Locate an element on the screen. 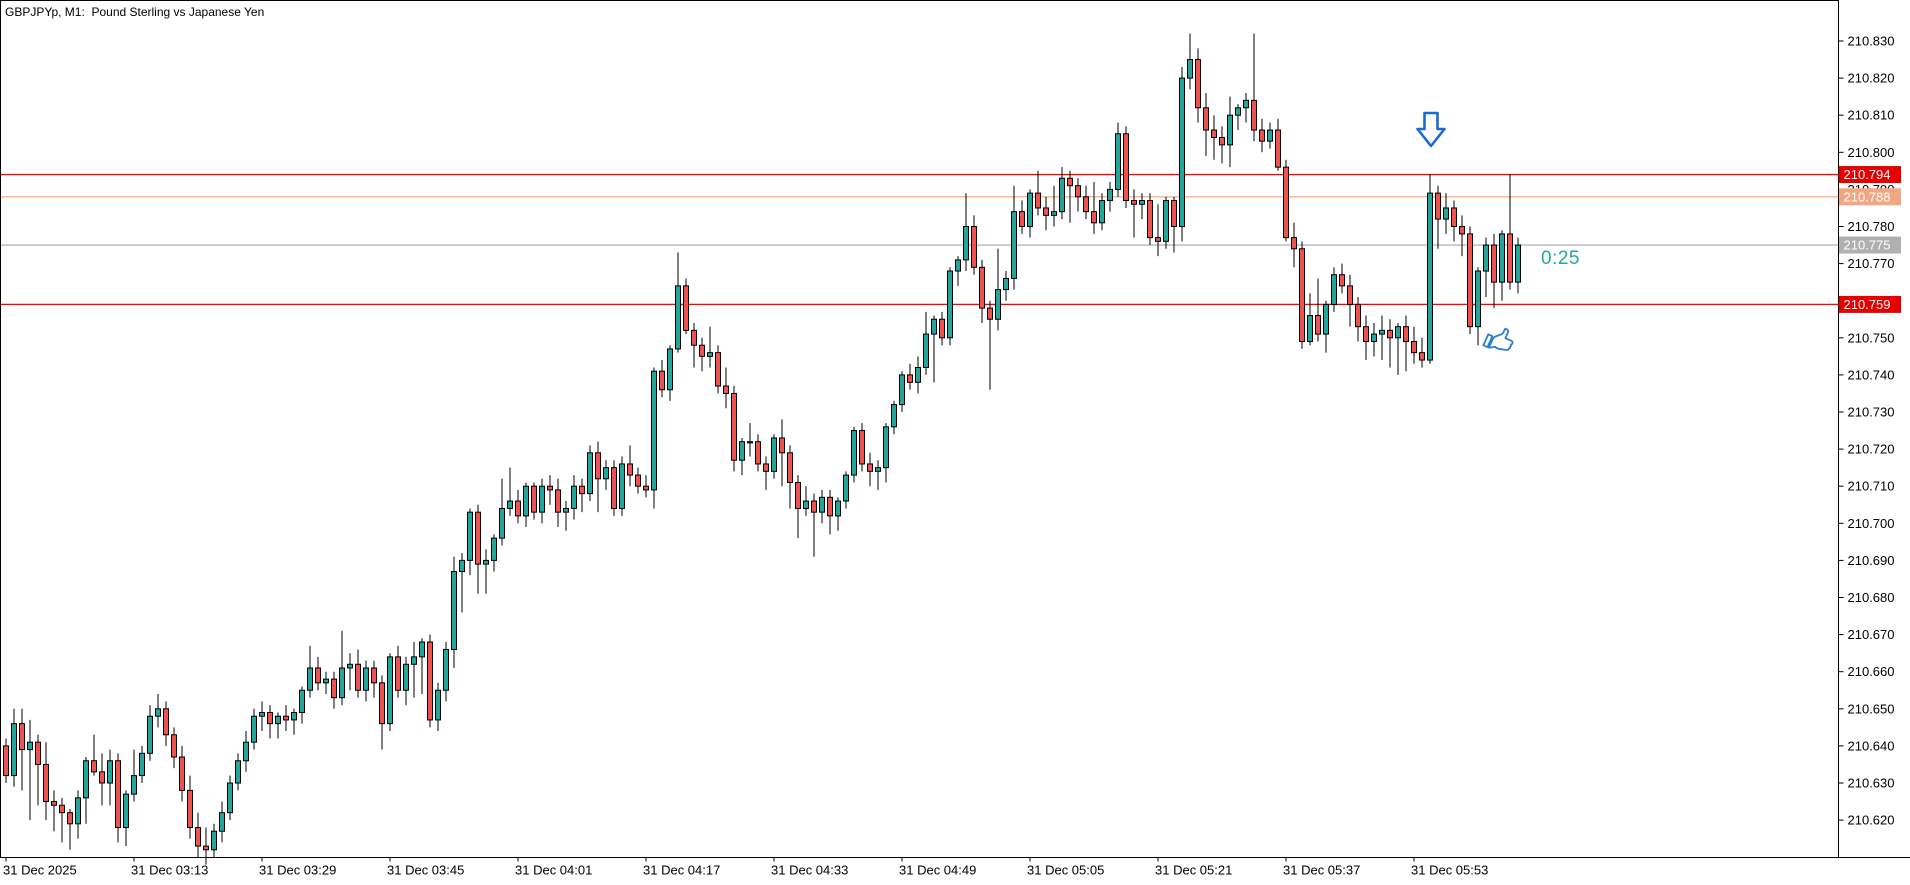 The height and width of the screenshot is (885, 1910). price-tick-label: 210.720 is located at coordinates (1871, 449).